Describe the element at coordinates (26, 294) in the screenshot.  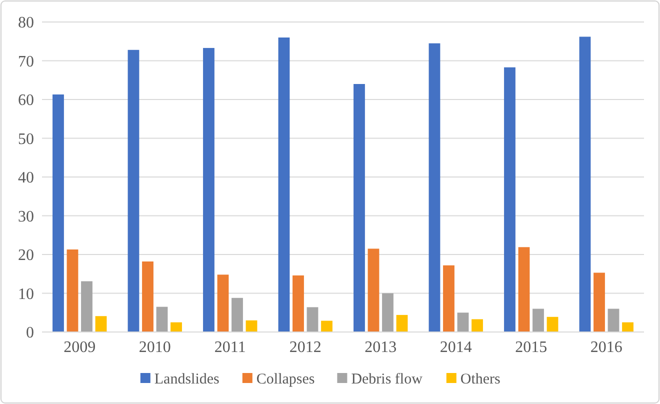
I see `y-tick-label: 10` at that location.